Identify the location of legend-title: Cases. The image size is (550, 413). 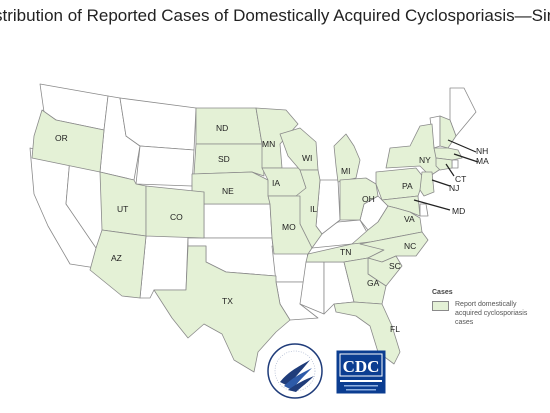
(442, 292).